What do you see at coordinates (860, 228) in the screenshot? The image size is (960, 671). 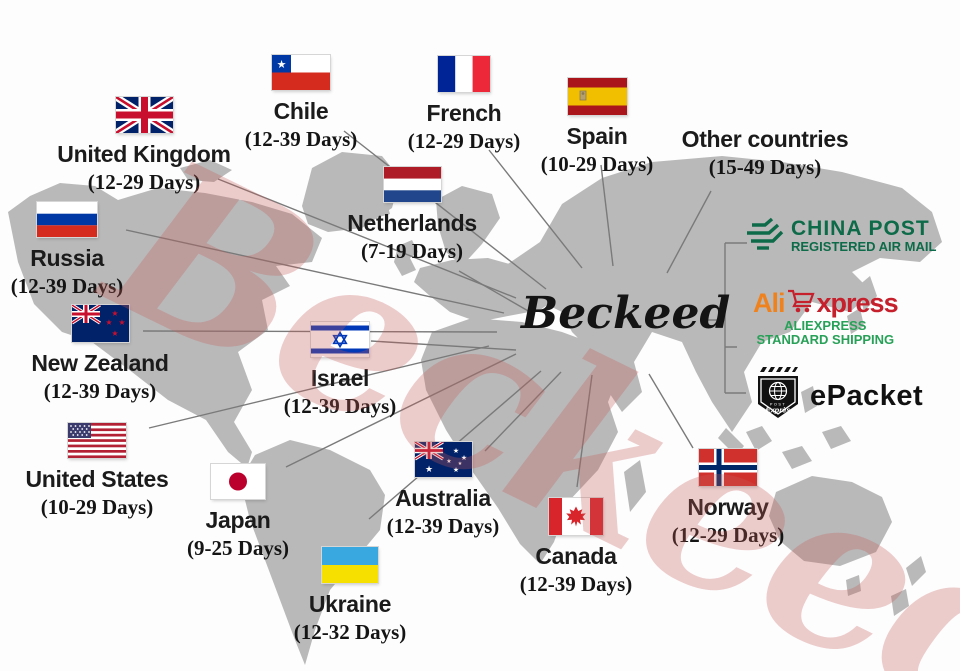 I see `china-post-title: CHINA POST` at bounding box center [860, 228].